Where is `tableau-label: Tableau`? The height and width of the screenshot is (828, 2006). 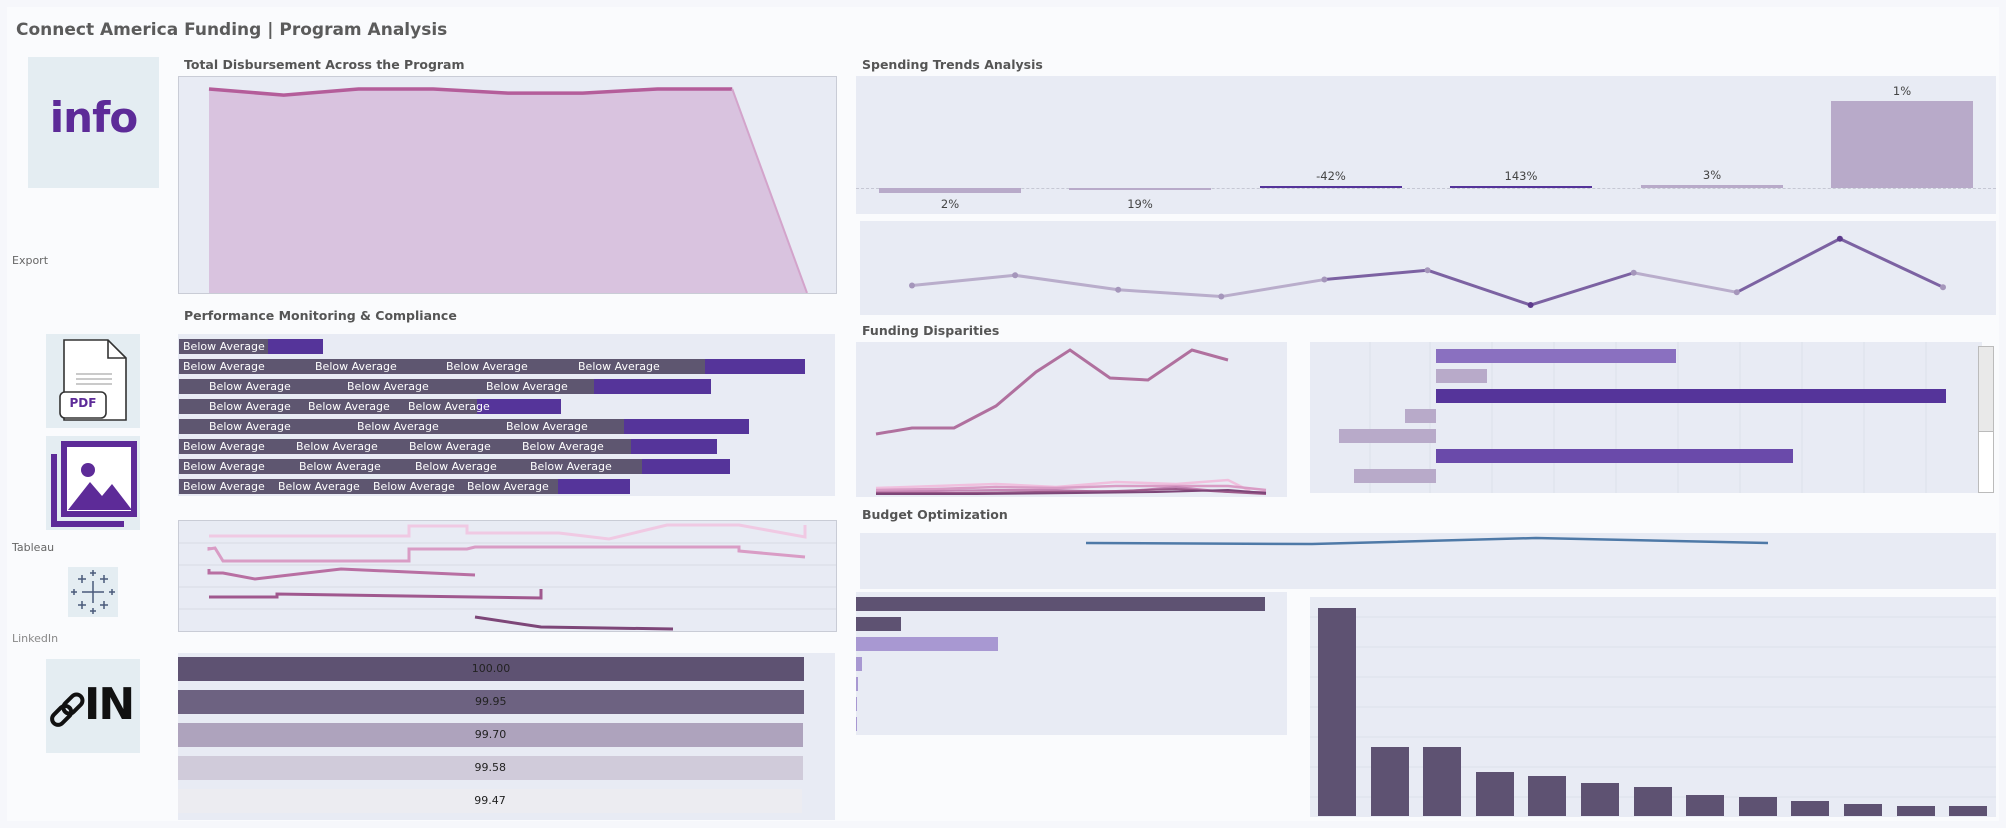
tableau-label: Tableau is located at coordinates (33, 547).